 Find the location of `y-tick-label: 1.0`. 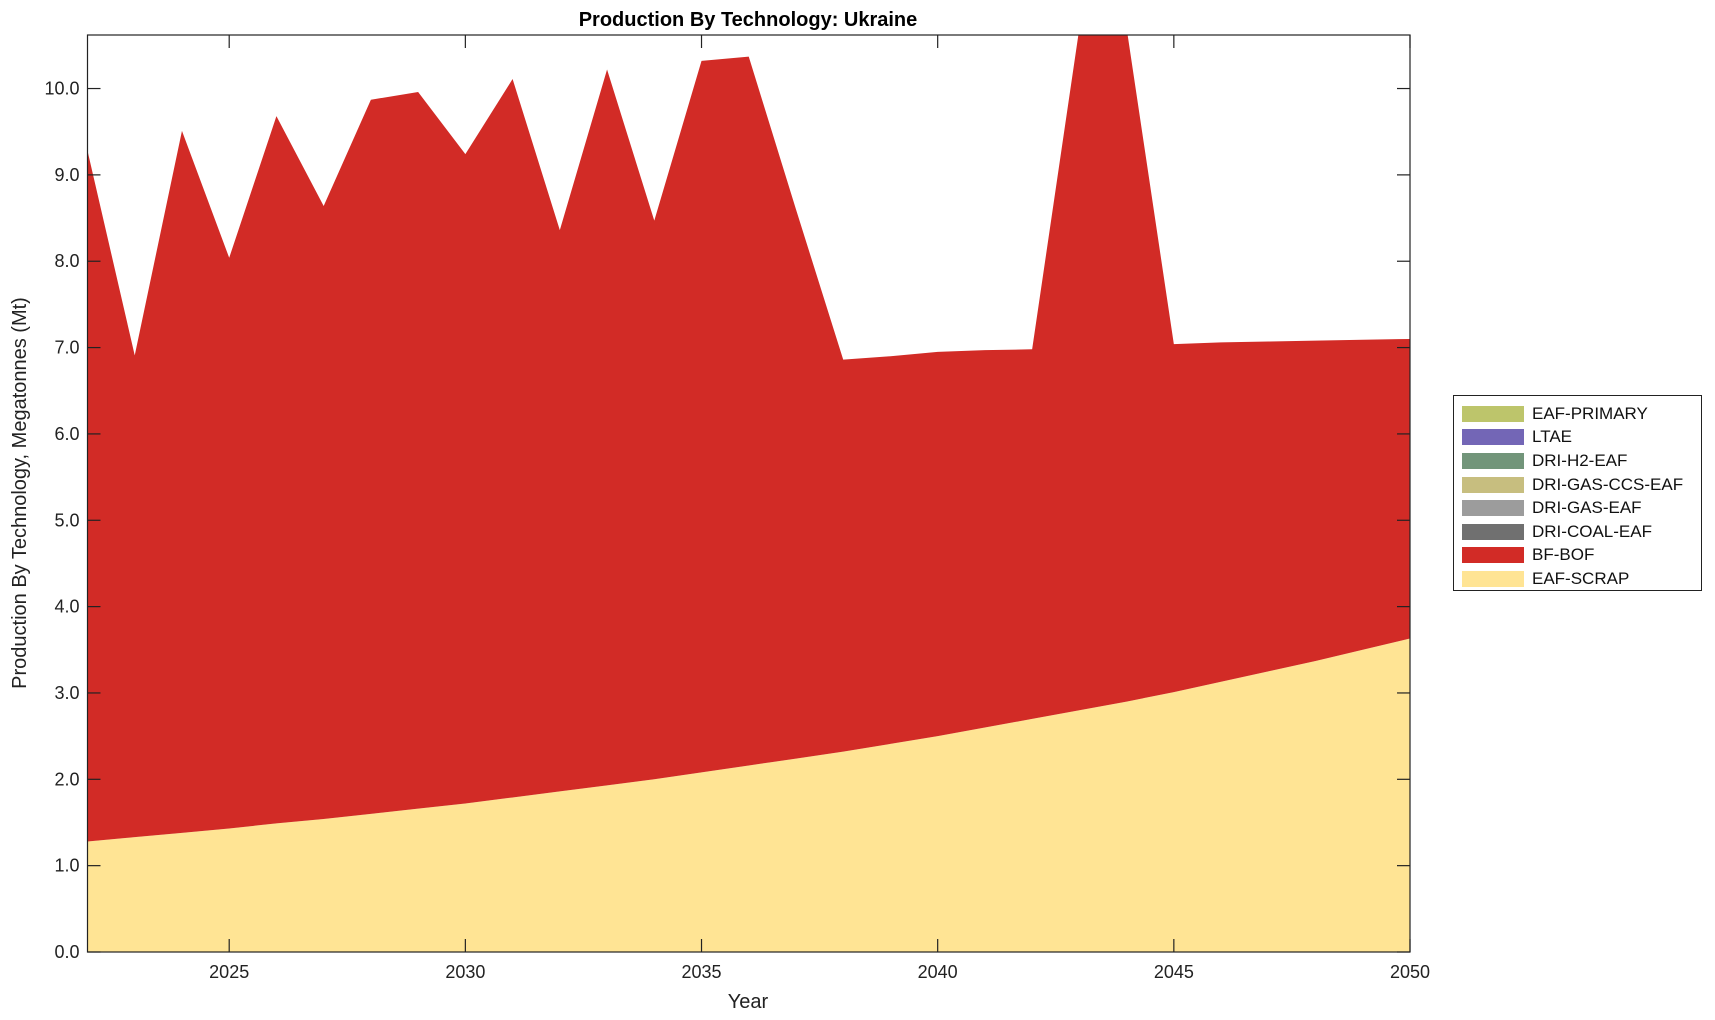

y-tick-label: 1.0 is located at coordinates (66, 866).